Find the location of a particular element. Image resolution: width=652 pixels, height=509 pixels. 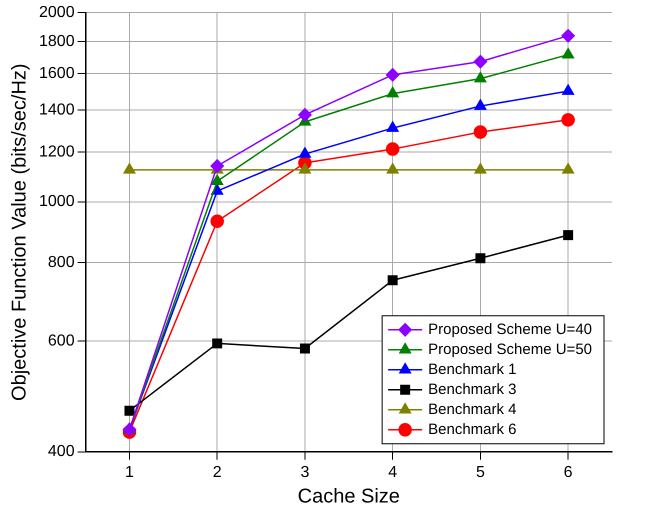

x-tick-label: 6 is located at coordinates (568, 472).